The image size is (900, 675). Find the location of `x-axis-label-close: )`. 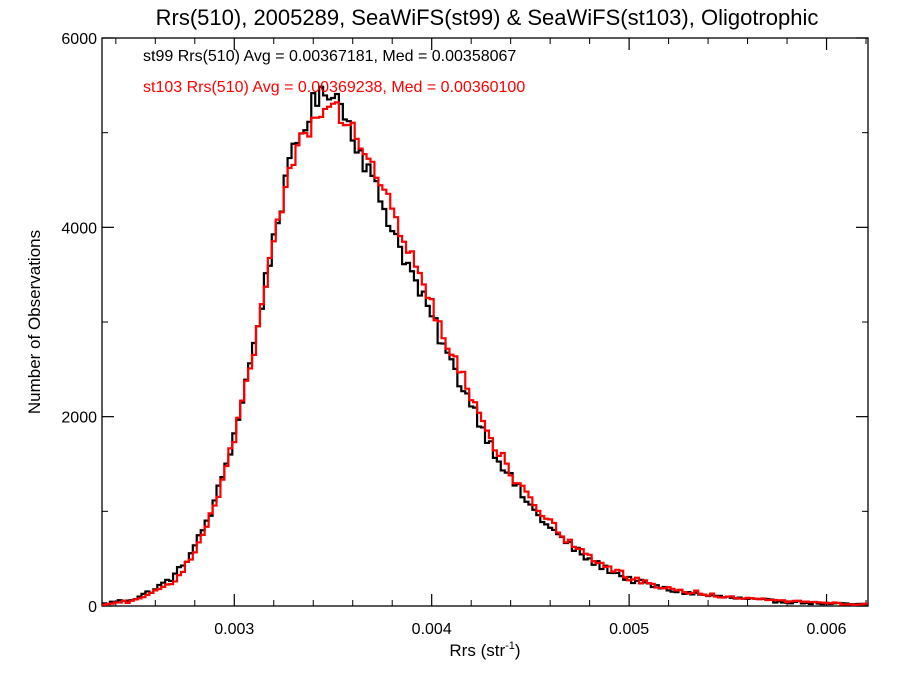

x-axis-label-close: ) is located at coordinates (518, 650).